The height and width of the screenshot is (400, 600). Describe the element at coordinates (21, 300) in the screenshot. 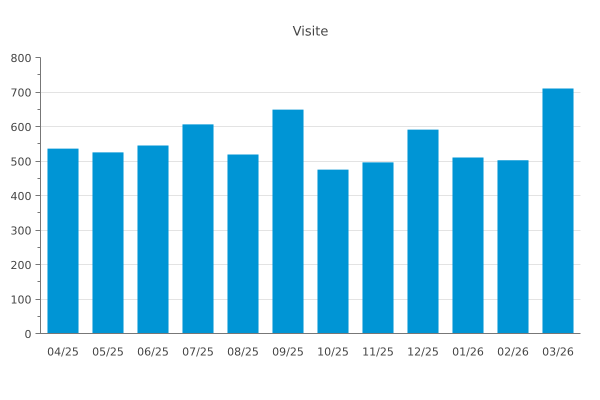

I see `y-tick-label: 100` at that location.